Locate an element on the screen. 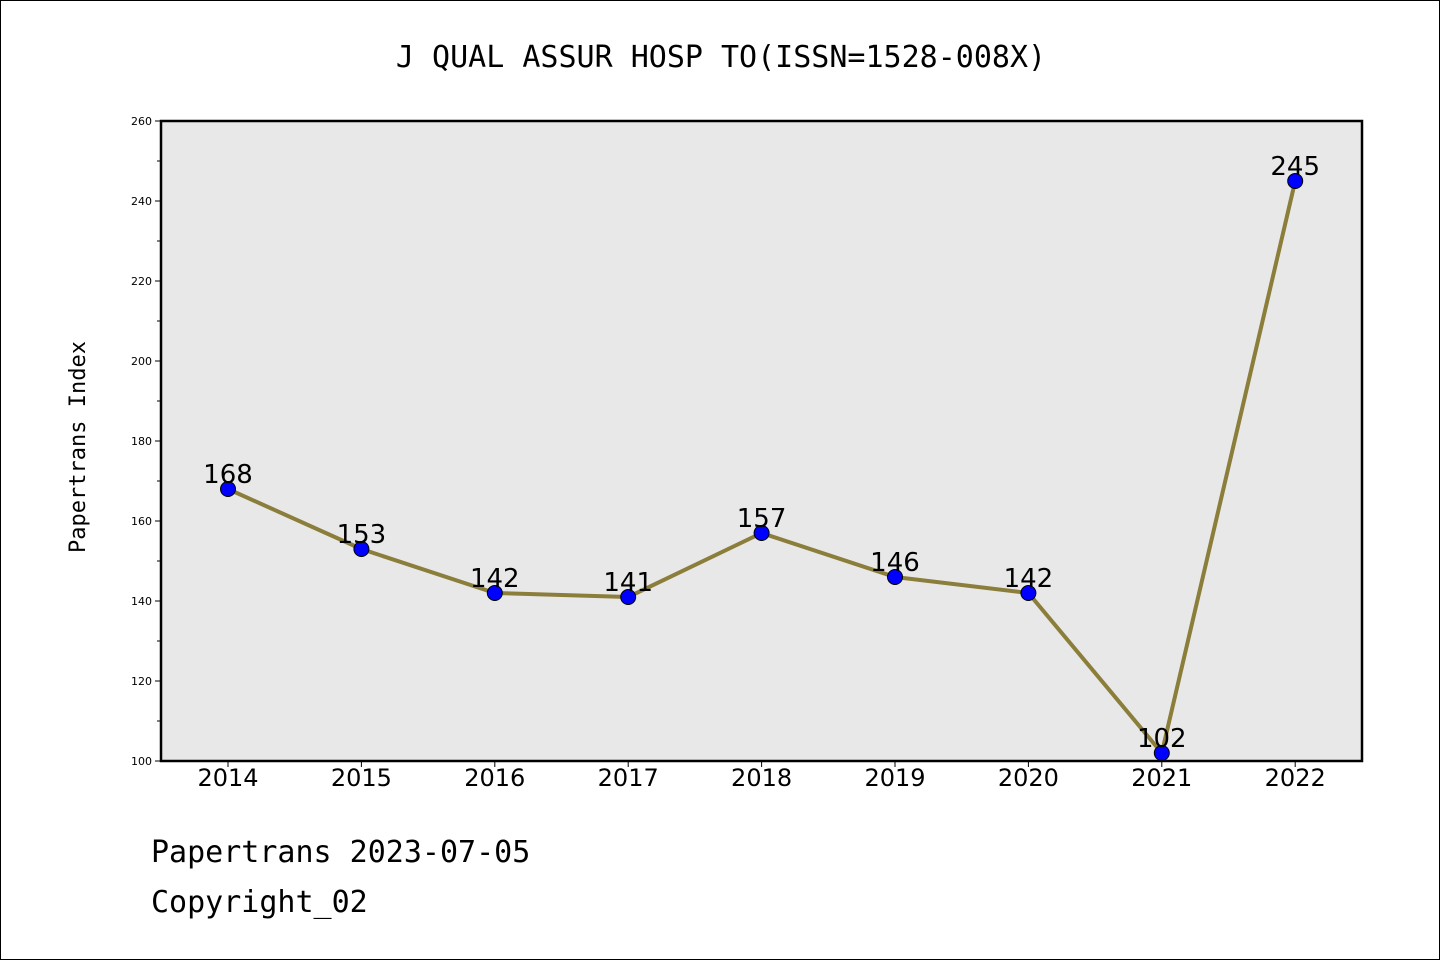 This screenshot has height=961, width=1440. x-axis: 2014 2015 2016 2017 2018 2019 2020 2021 2022 is located at coordinates (761, 776).